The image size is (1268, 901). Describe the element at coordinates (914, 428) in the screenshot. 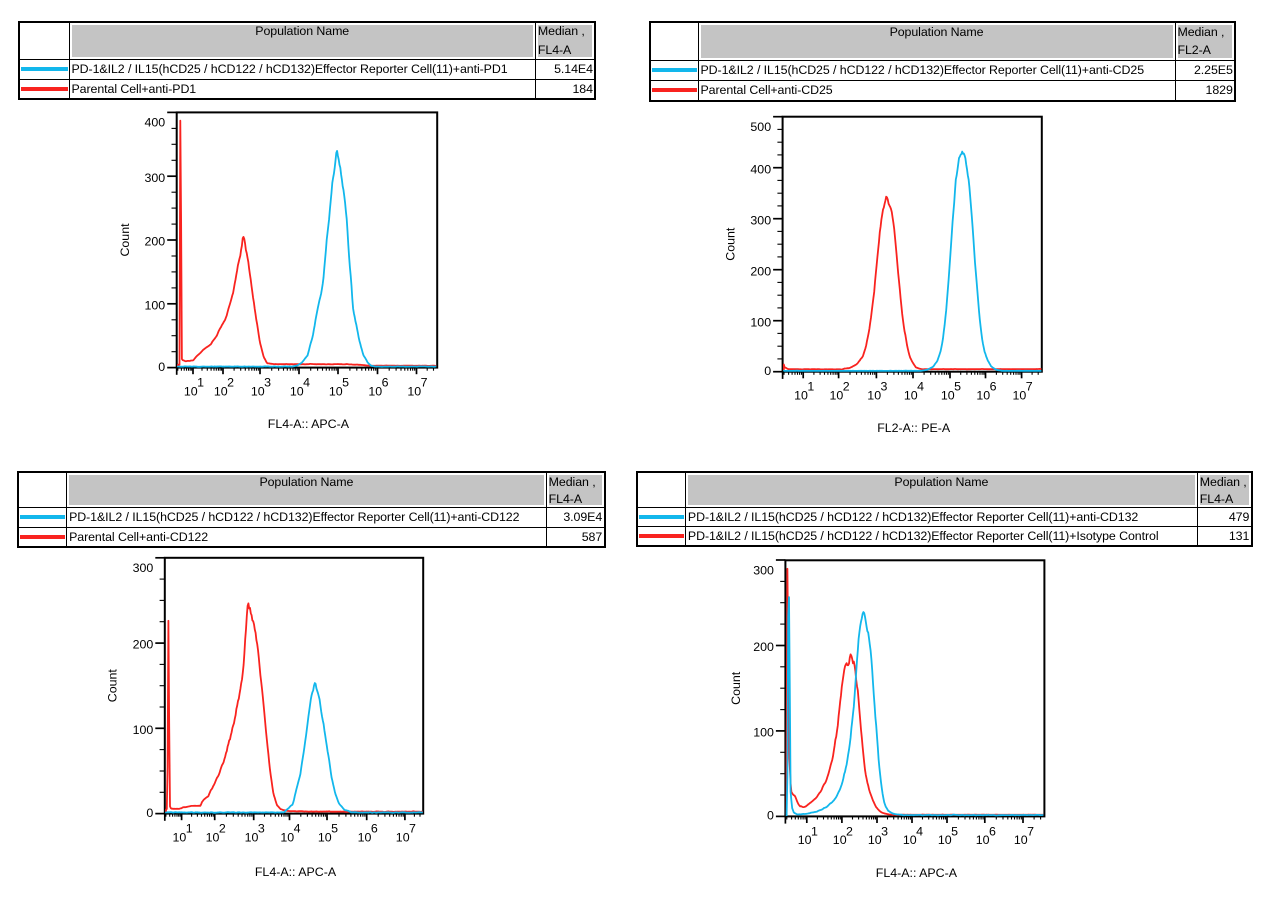

I see `svg-text: FL2-A:: PE-A` at that location.